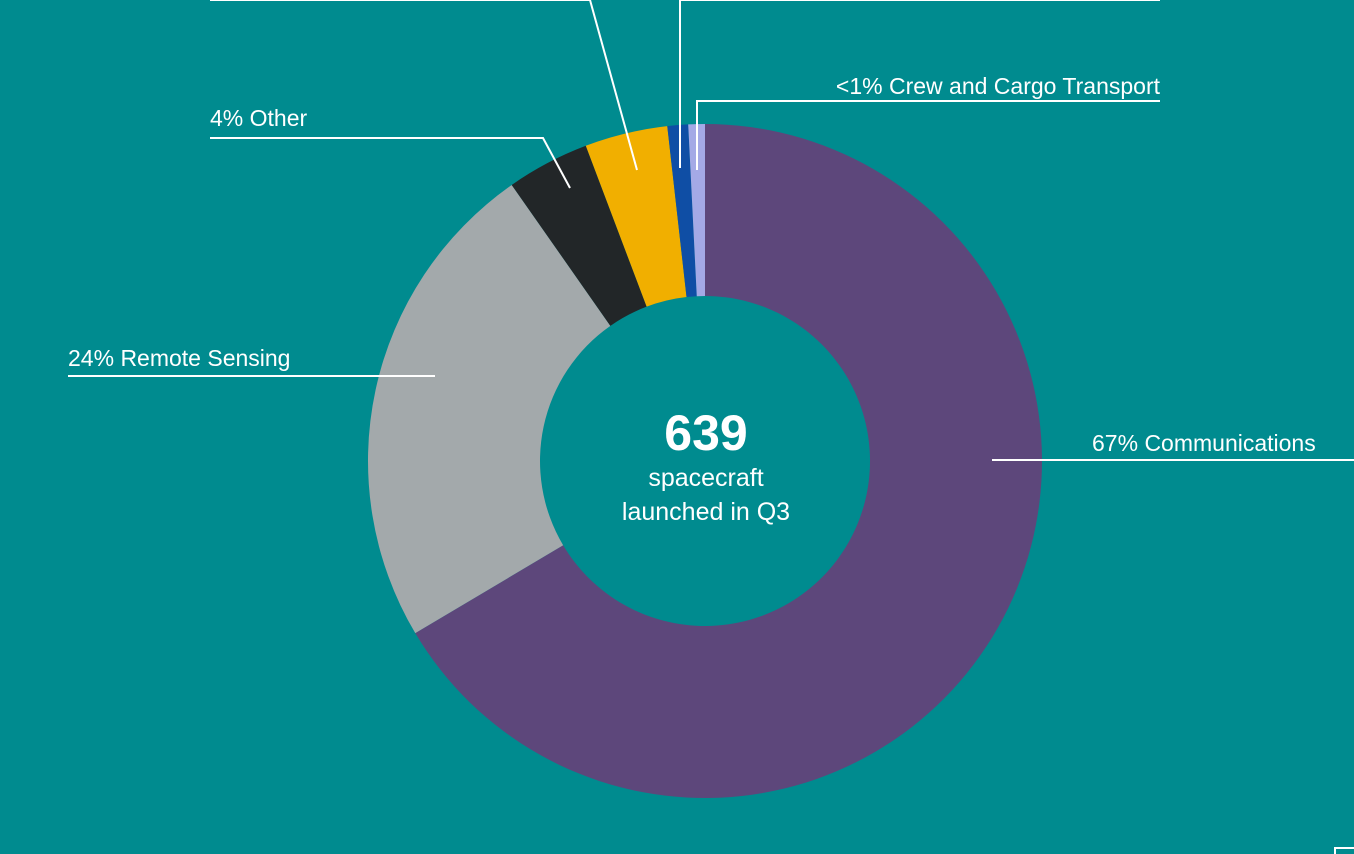  Describe the element at coordinates (91, 358) in the screenshot. I see `value-label: 24%` at that location.